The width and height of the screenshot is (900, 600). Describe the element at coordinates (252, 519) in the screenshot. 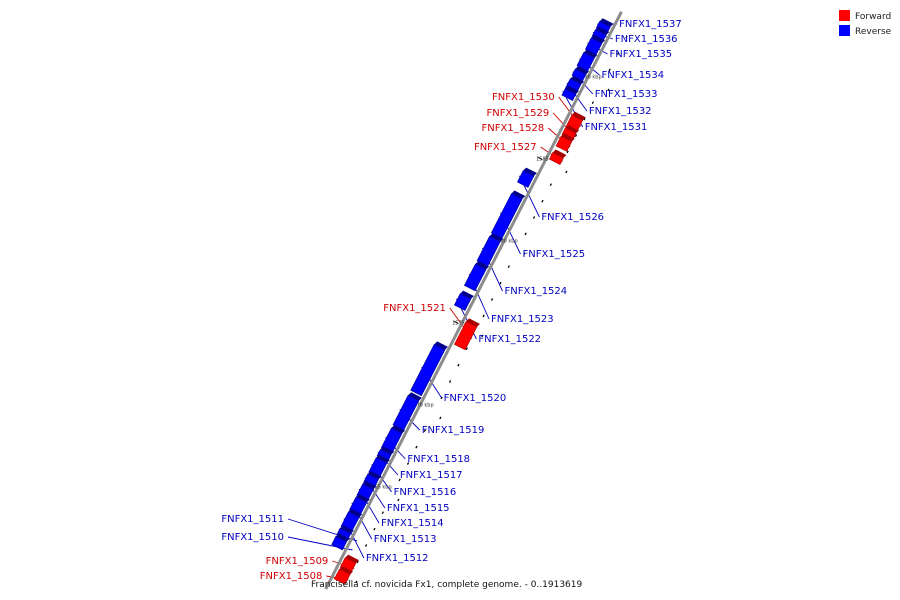

I see `gene-label: FNFX1_1511` at that location.